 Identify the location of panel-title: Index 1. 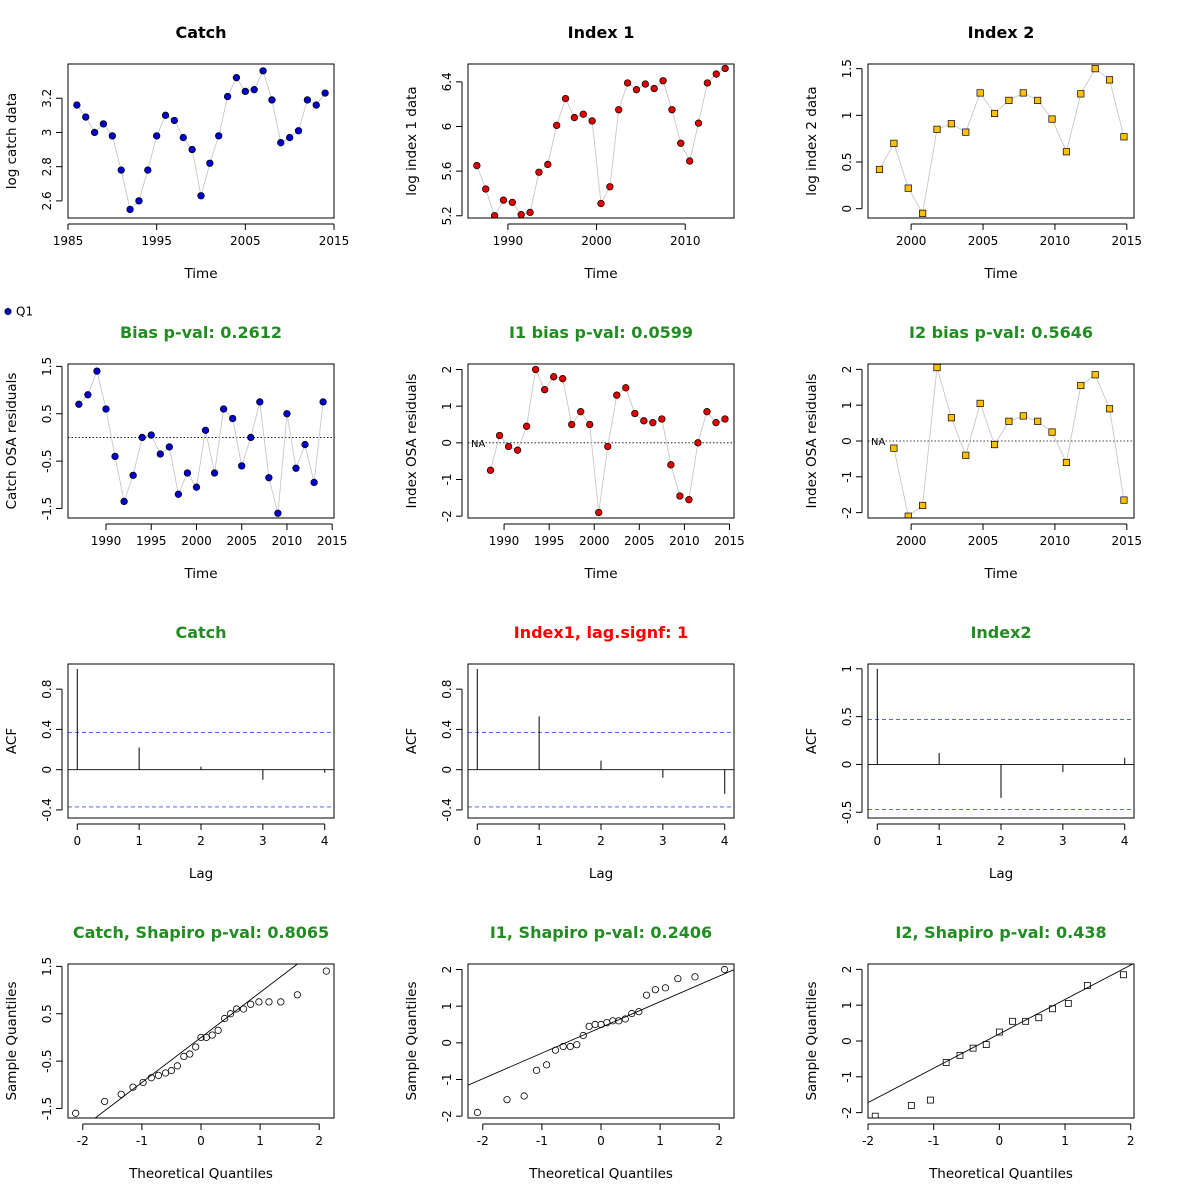
(601, 32).